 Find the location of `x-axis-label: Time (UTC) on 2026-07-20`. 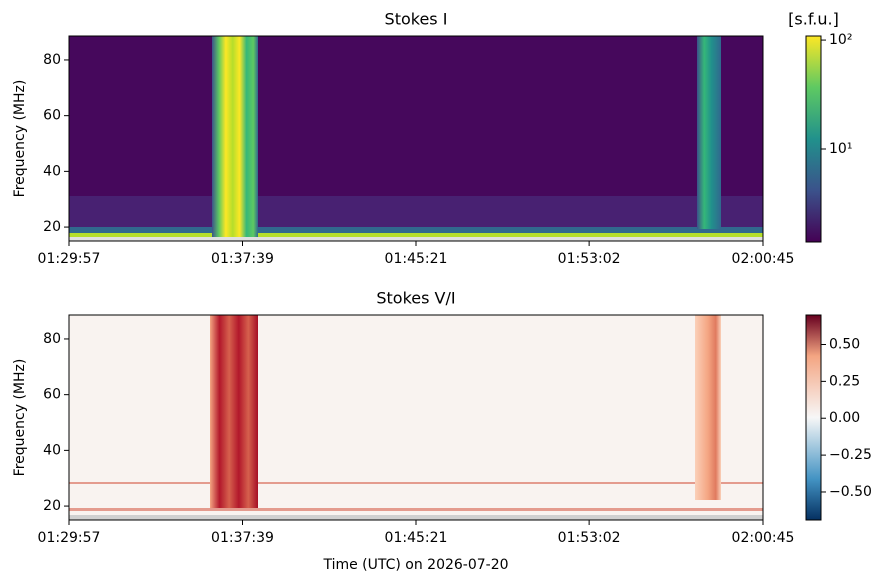

x-axis-label: Time (UTC) on 2026-07-20 is located at coordinates (415, 565).